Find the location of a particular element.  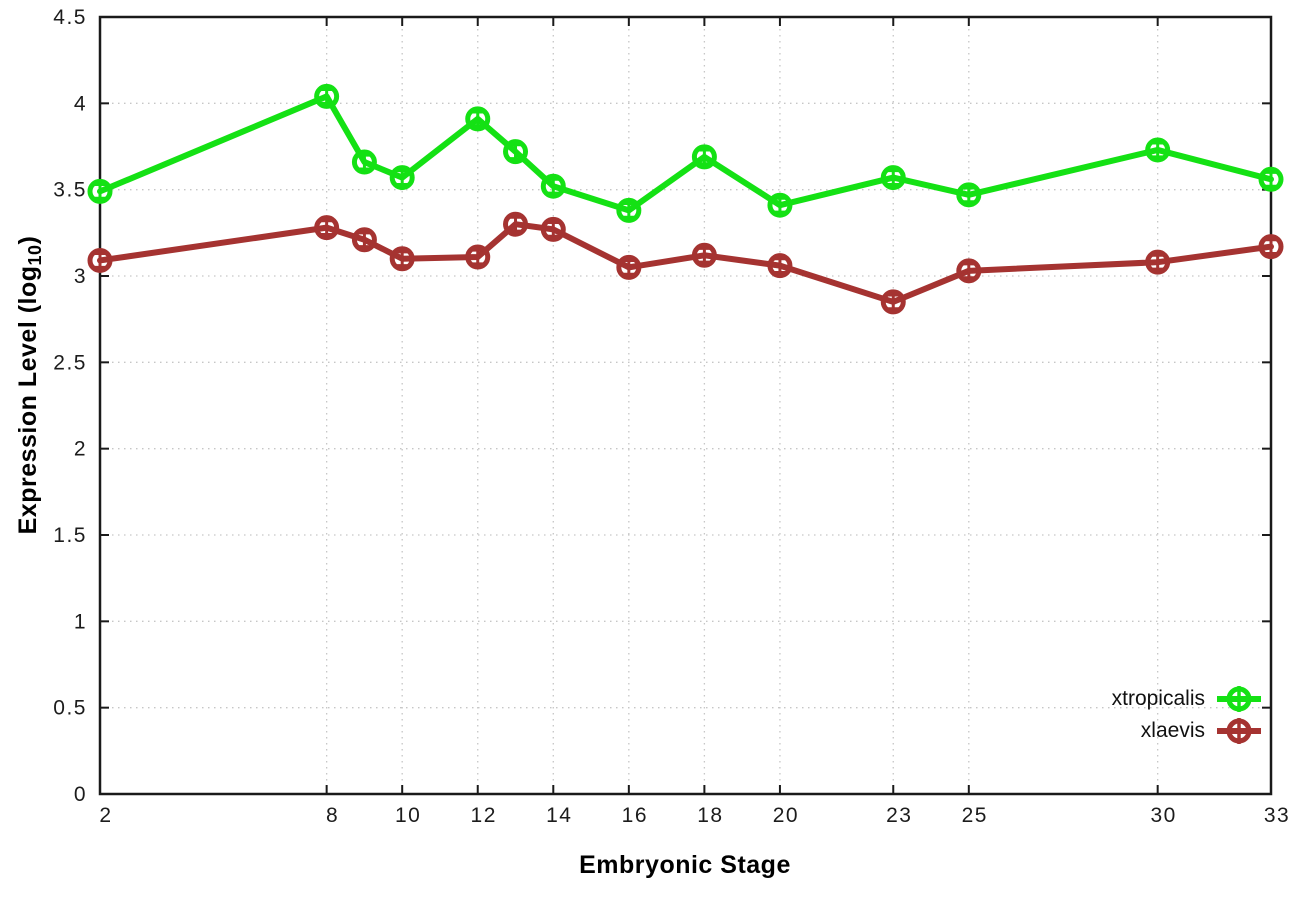

legend: xtropicalis xlaevis is located at coordinates (1187, 714).